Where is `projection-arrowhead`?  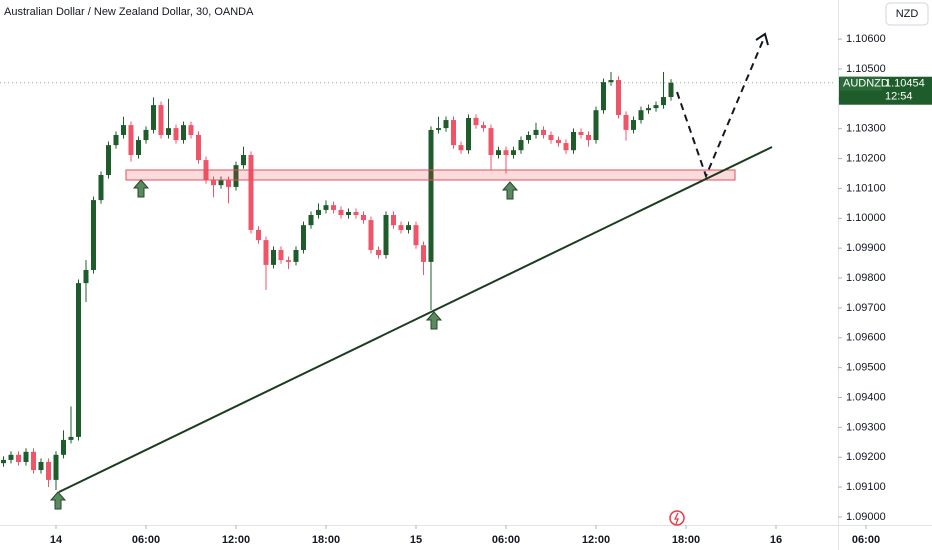 projection-arrowhead is located at coordinates (762, 39).